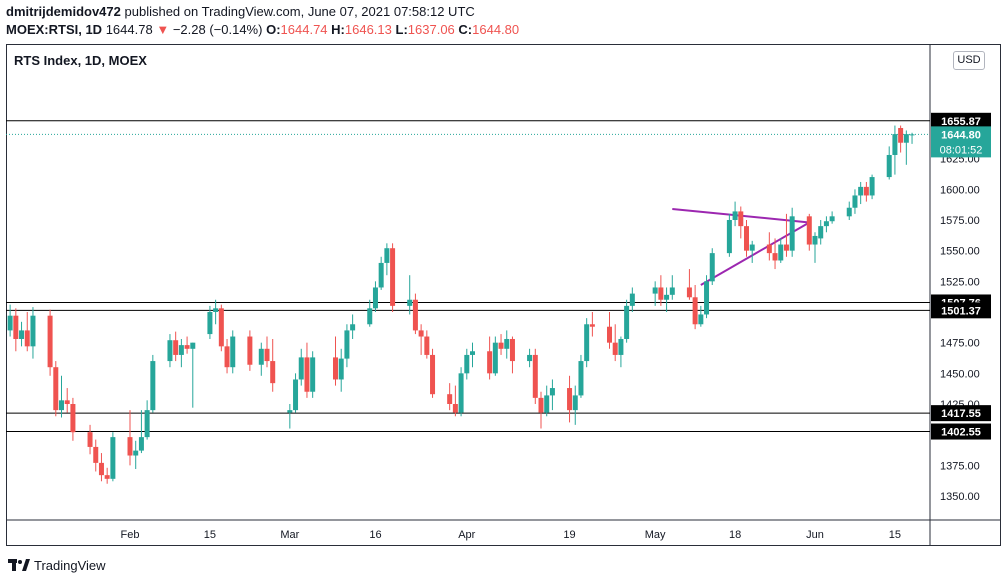  I want to click on countdown-label: 08:01:52, so click(961, 150).